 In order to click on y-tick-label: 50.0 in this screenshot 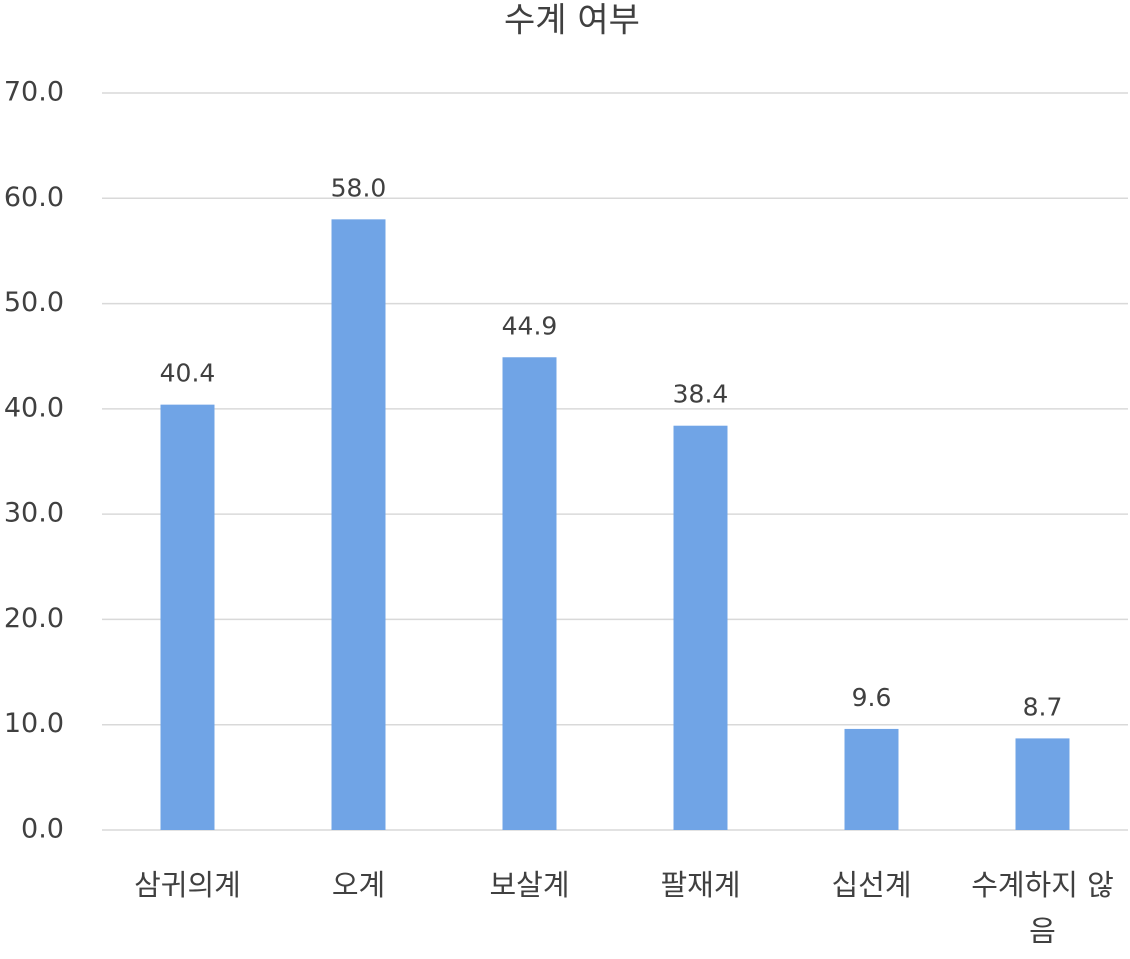, I will do `click(34, 302)`.